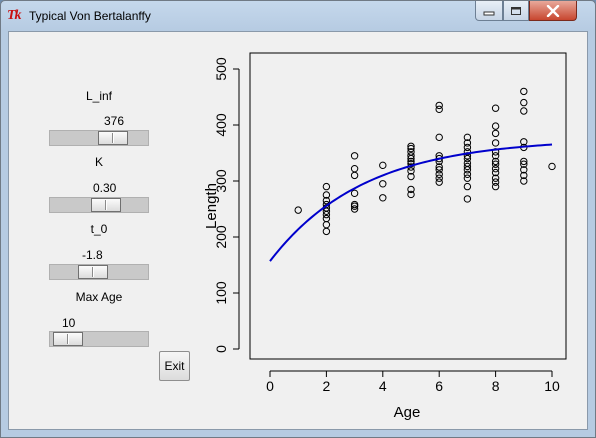 This screenshot has height=438, width=596. What do you see at coordinates (90, 16) in the screenshot?
I see `window-title: Typical Von Bertalanffy` at bounding box center [90, 16].